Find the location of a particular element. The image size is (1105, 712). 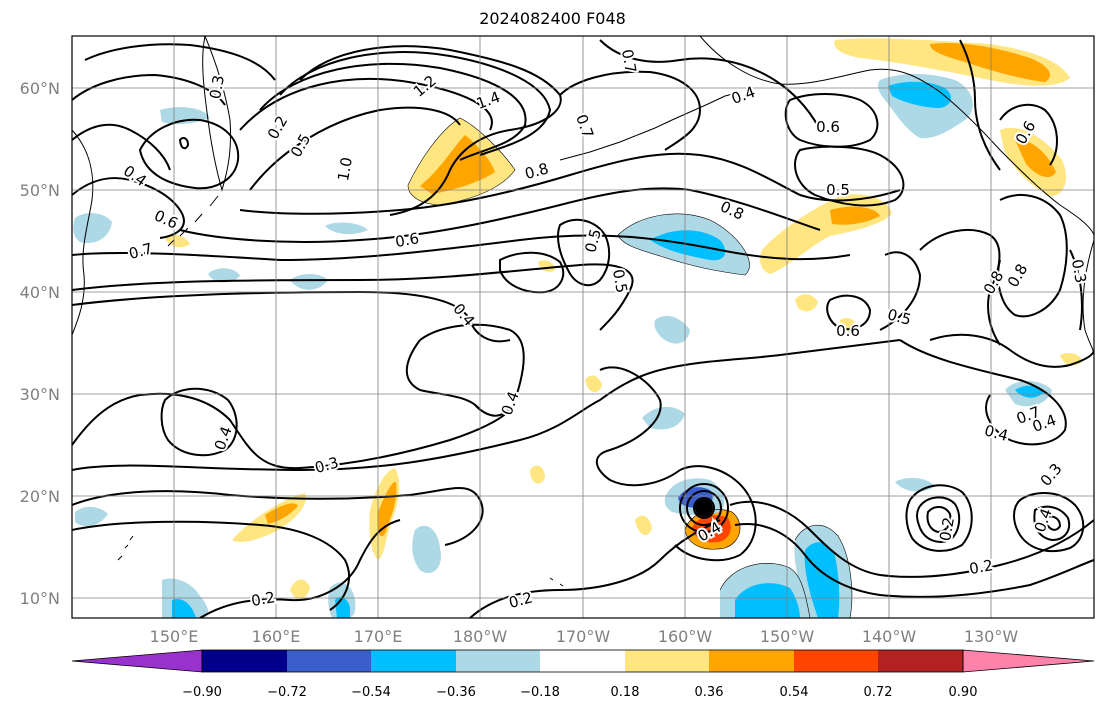

coastline-asia-mainland is located at coordinates (83, 232).